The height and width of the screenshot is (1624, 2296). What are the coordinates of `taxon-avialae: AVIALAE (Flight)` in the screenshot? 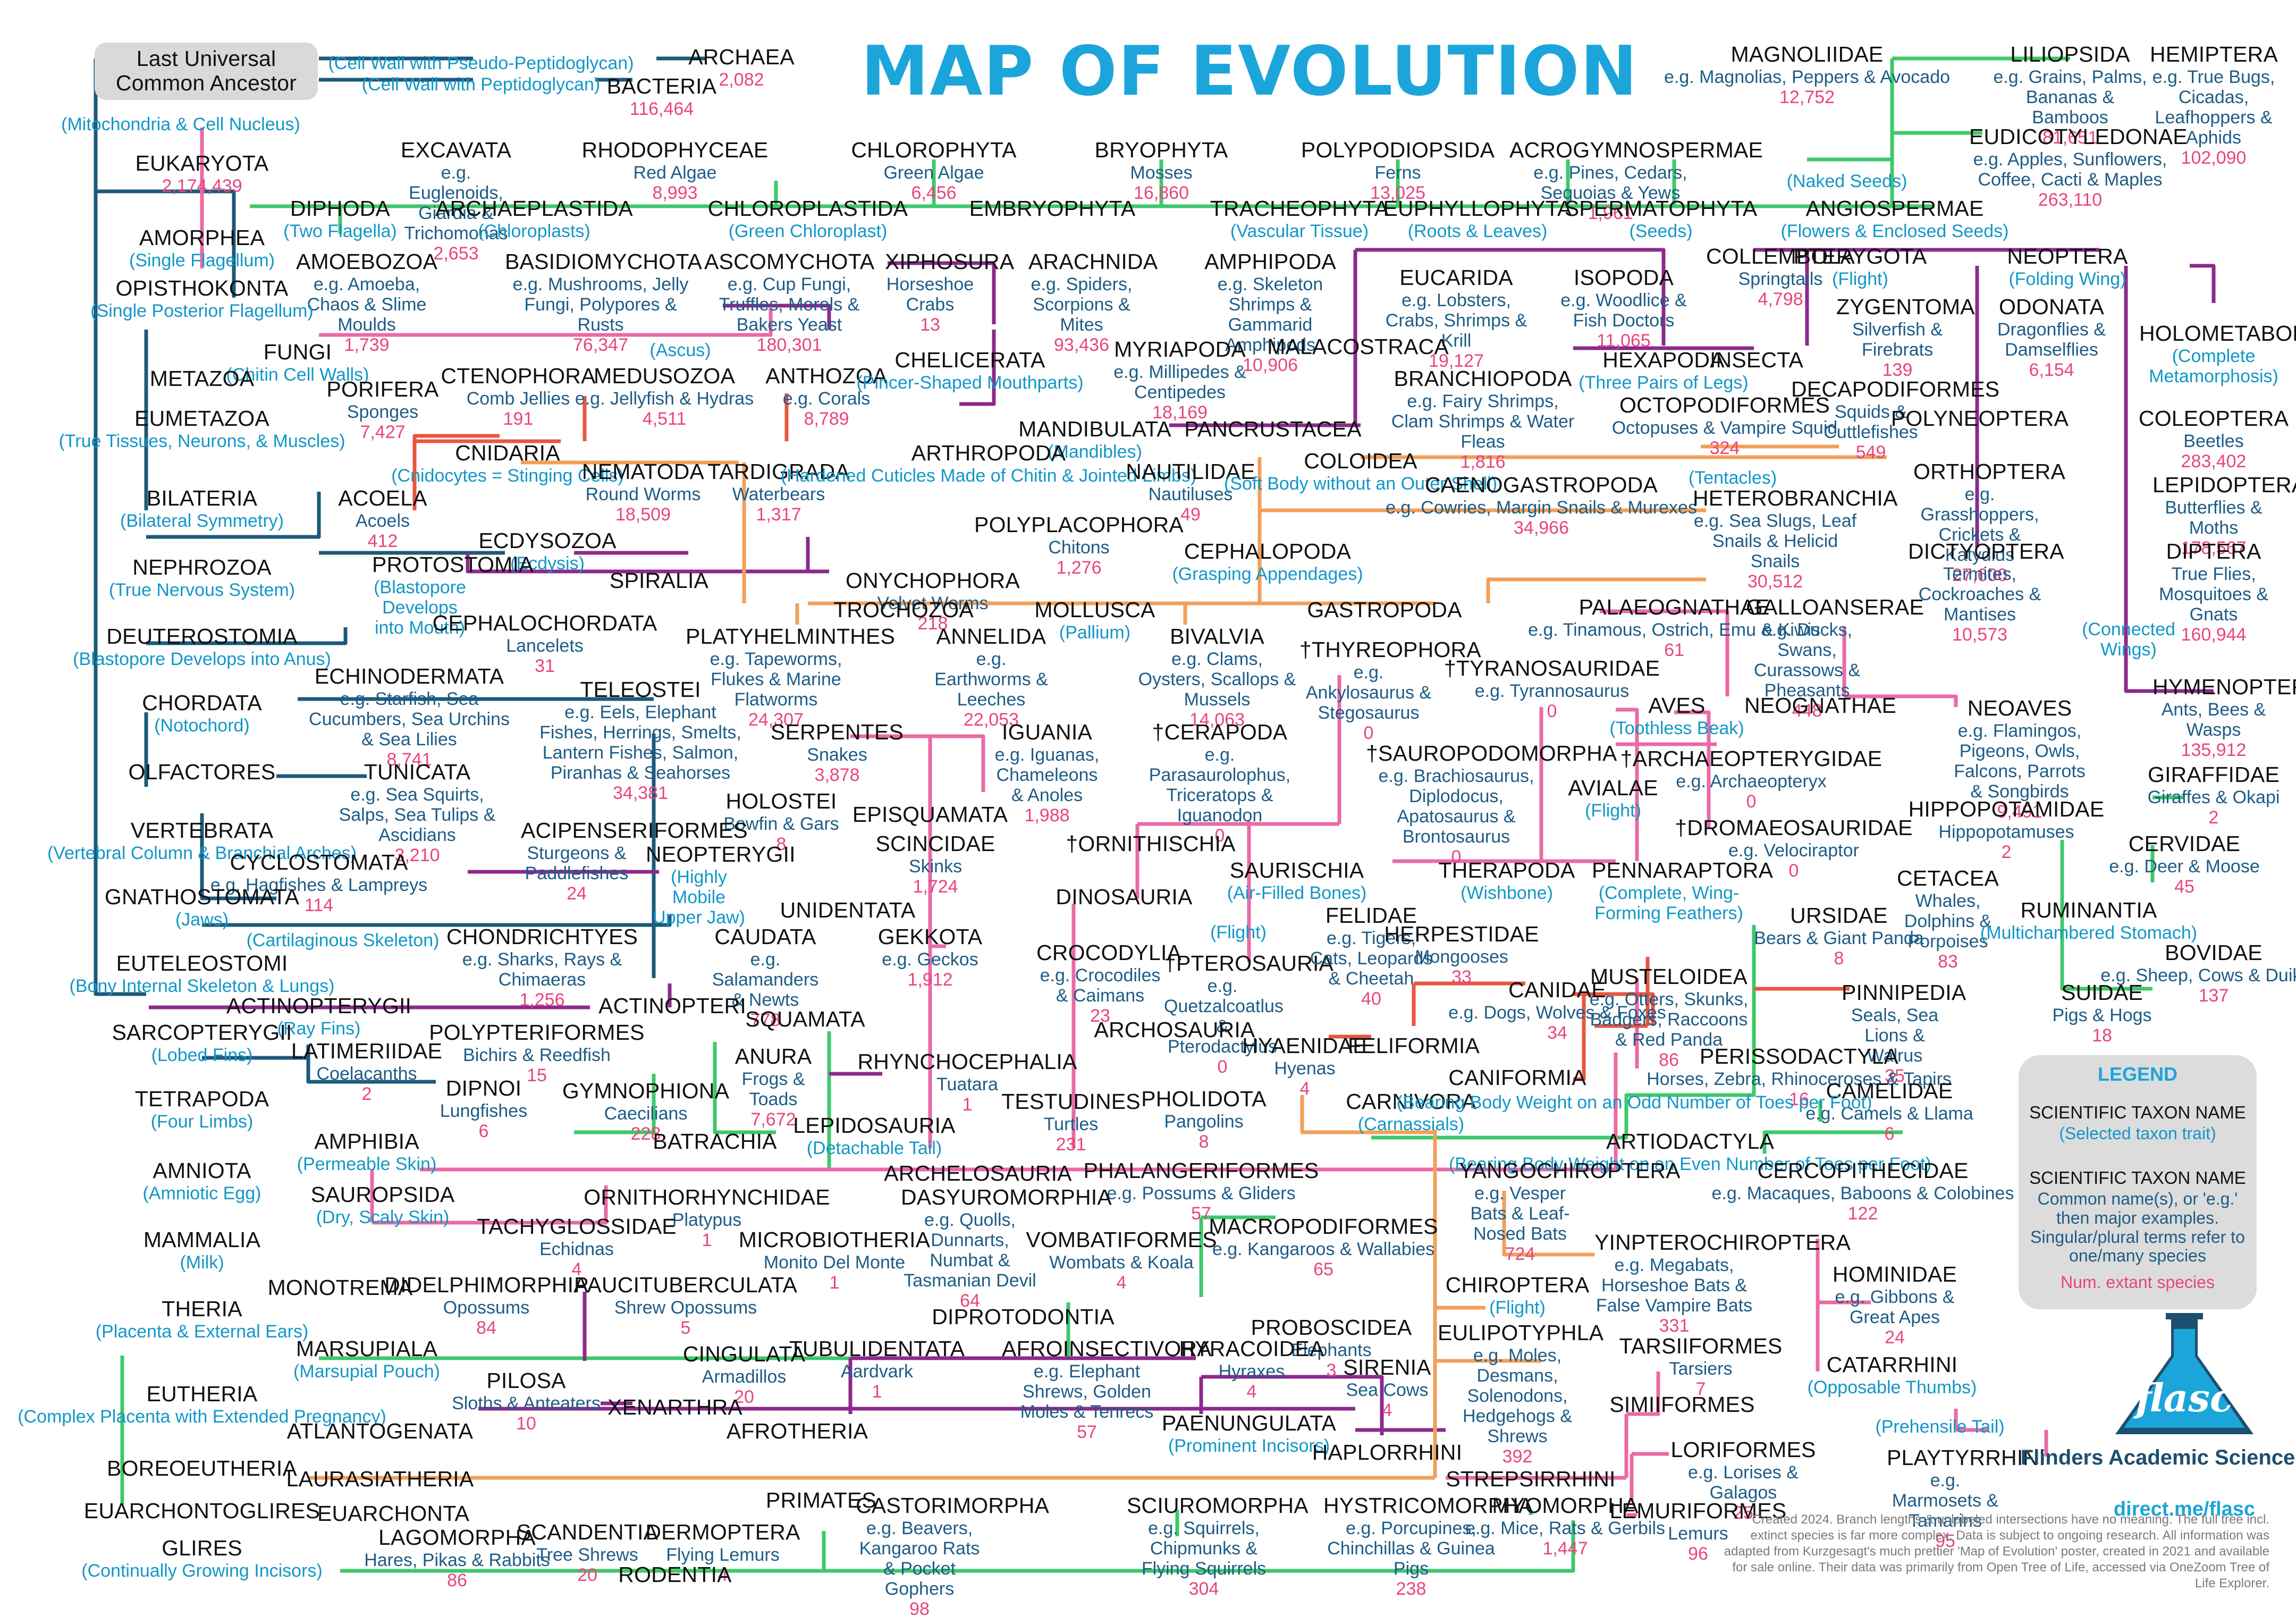 It's located at (1613, 799).